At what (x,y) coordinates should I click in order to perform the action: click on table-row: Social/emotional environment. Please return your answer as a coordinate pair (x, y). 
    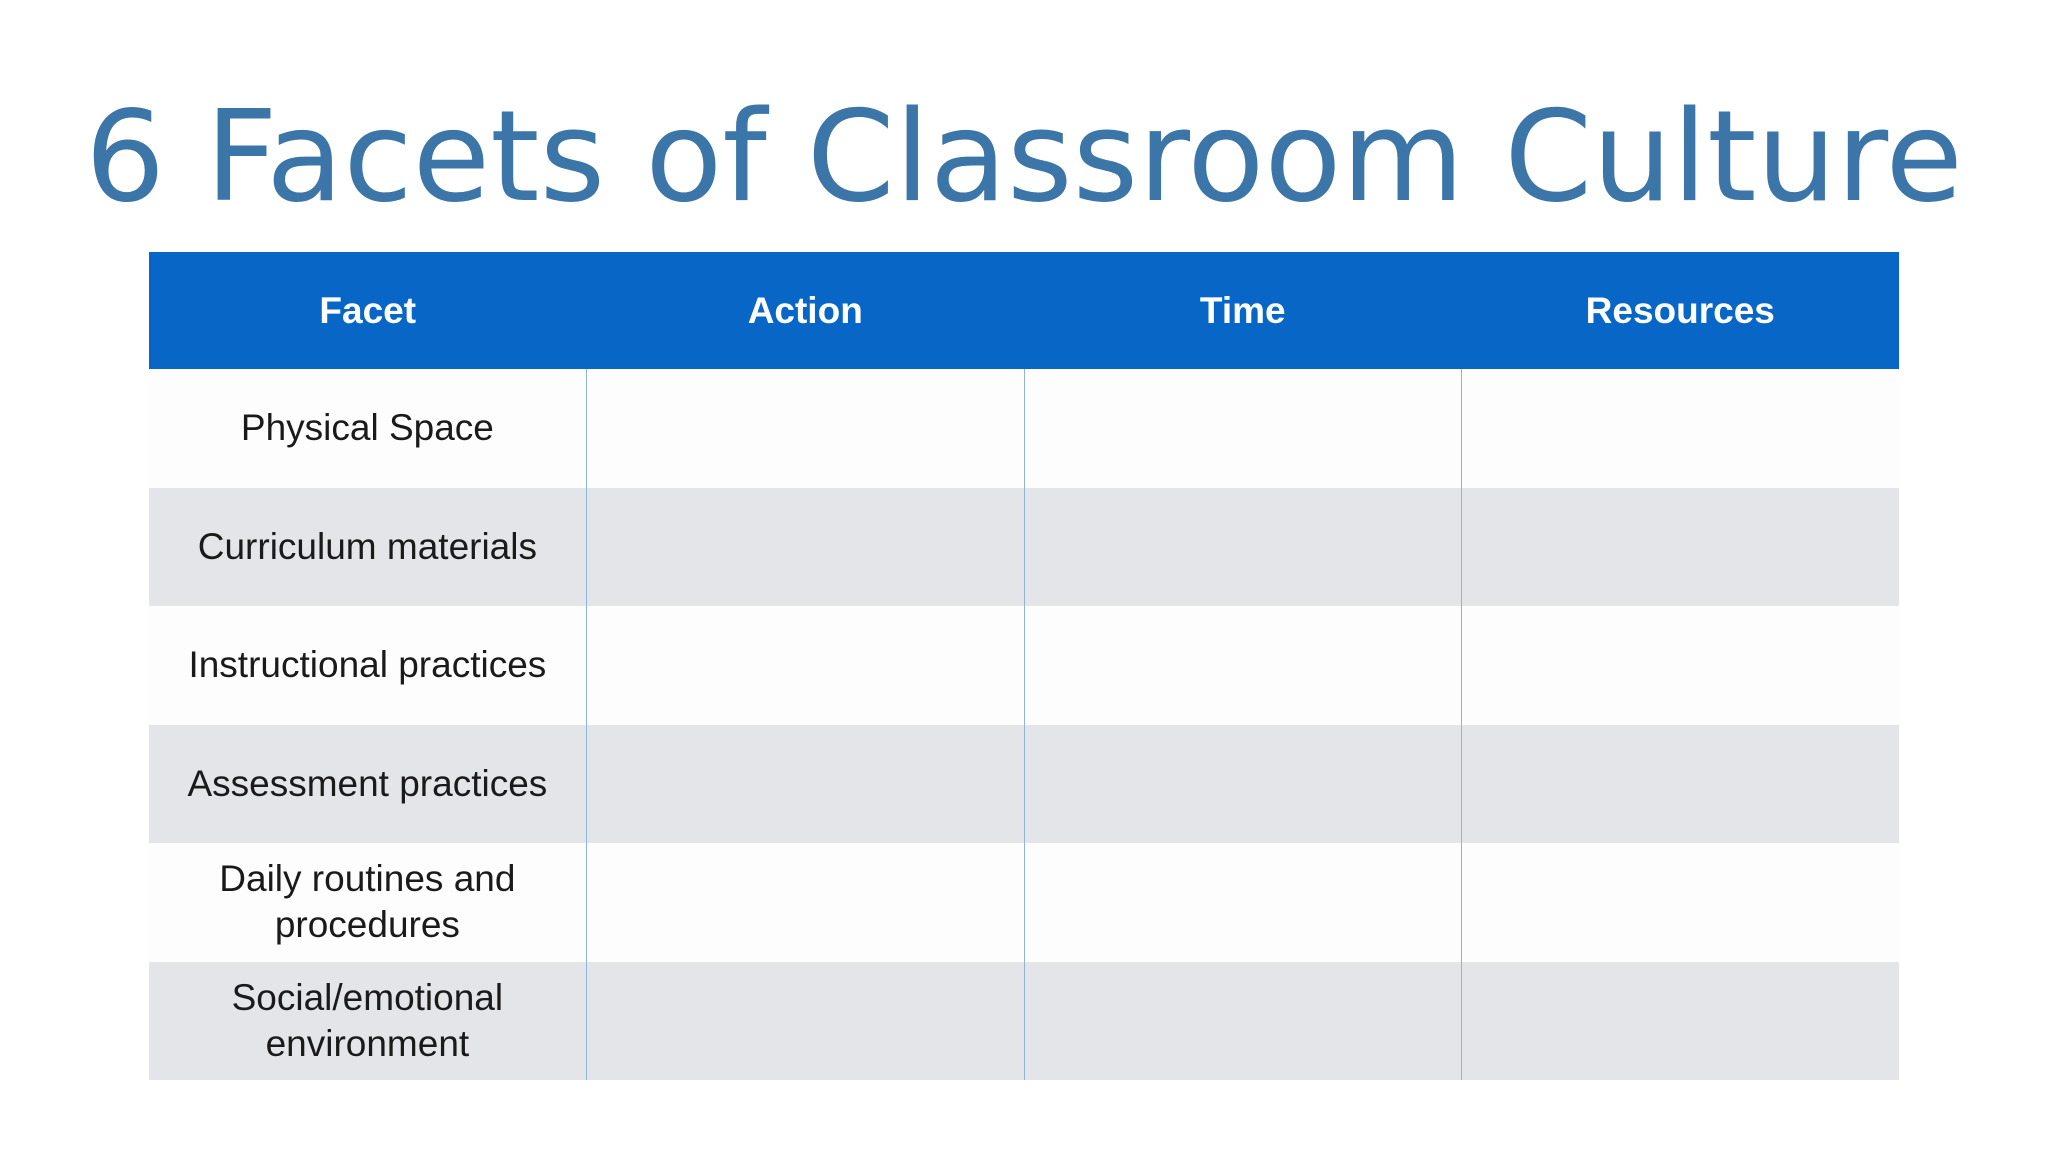
    Looking at the image, I should click on (1024, 1021).